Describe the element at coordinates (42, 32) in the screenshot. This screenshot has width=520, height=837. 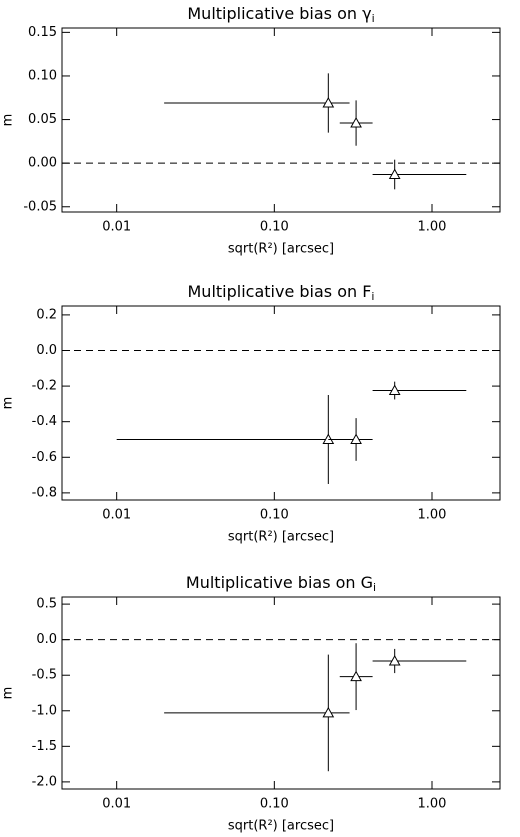
I see `y-tick-label: 0.15` at that location.